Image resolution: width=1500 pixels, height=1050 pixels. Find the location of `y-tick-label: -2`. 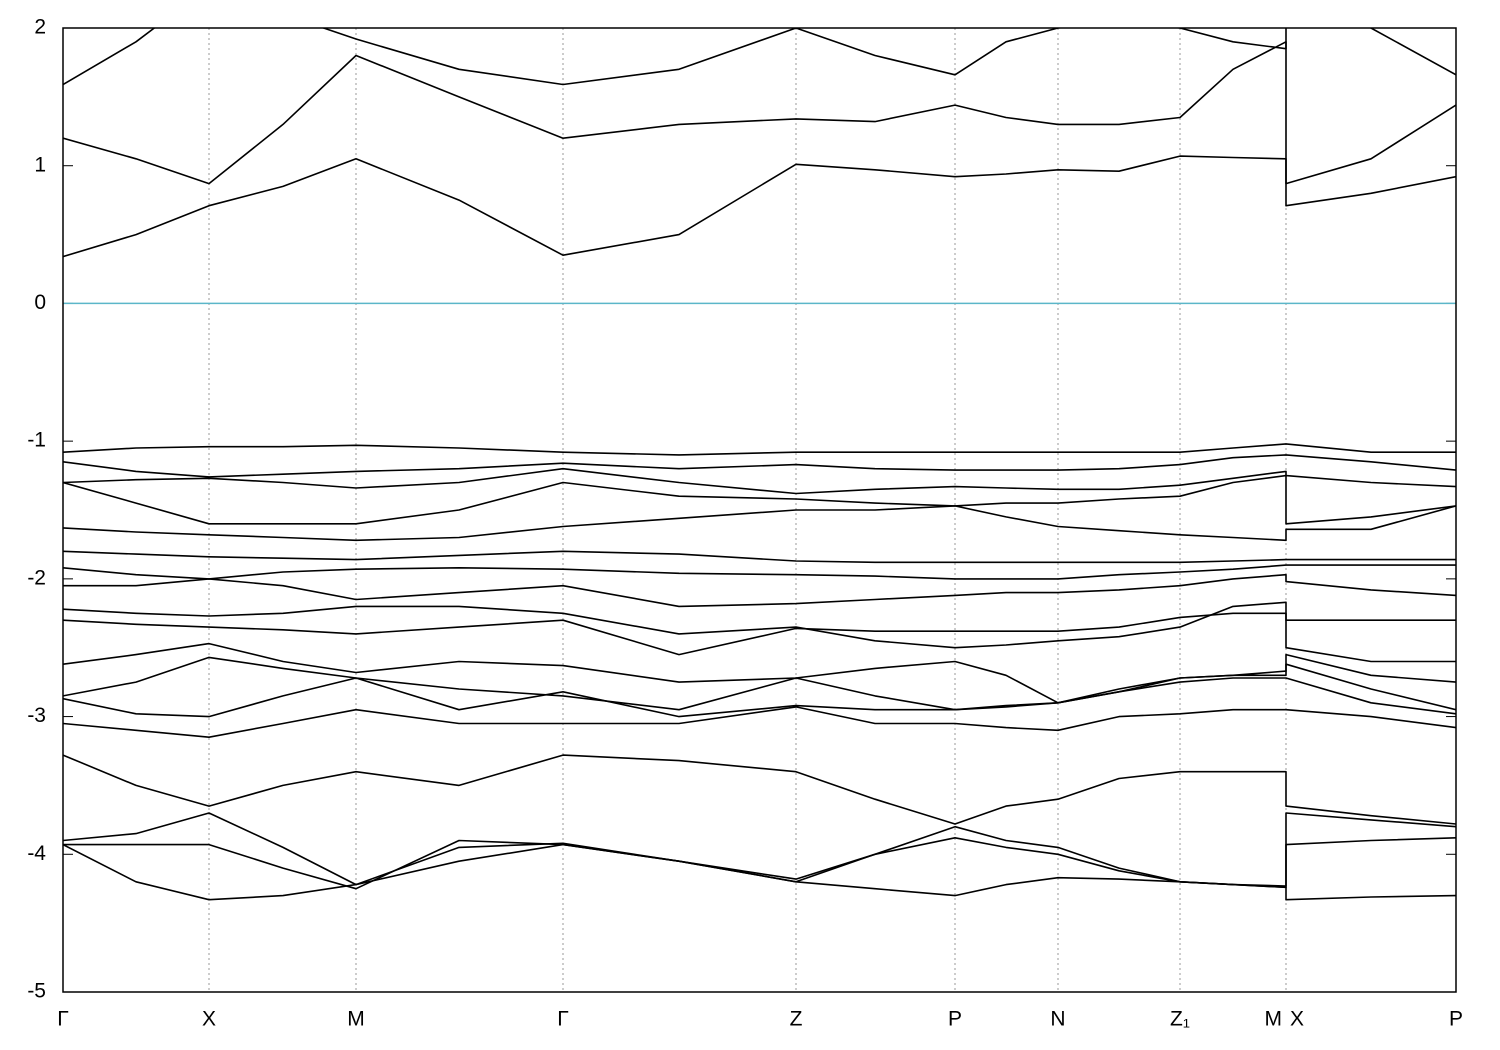

y-tick-label: -2 is located at coordinates (36, 577).